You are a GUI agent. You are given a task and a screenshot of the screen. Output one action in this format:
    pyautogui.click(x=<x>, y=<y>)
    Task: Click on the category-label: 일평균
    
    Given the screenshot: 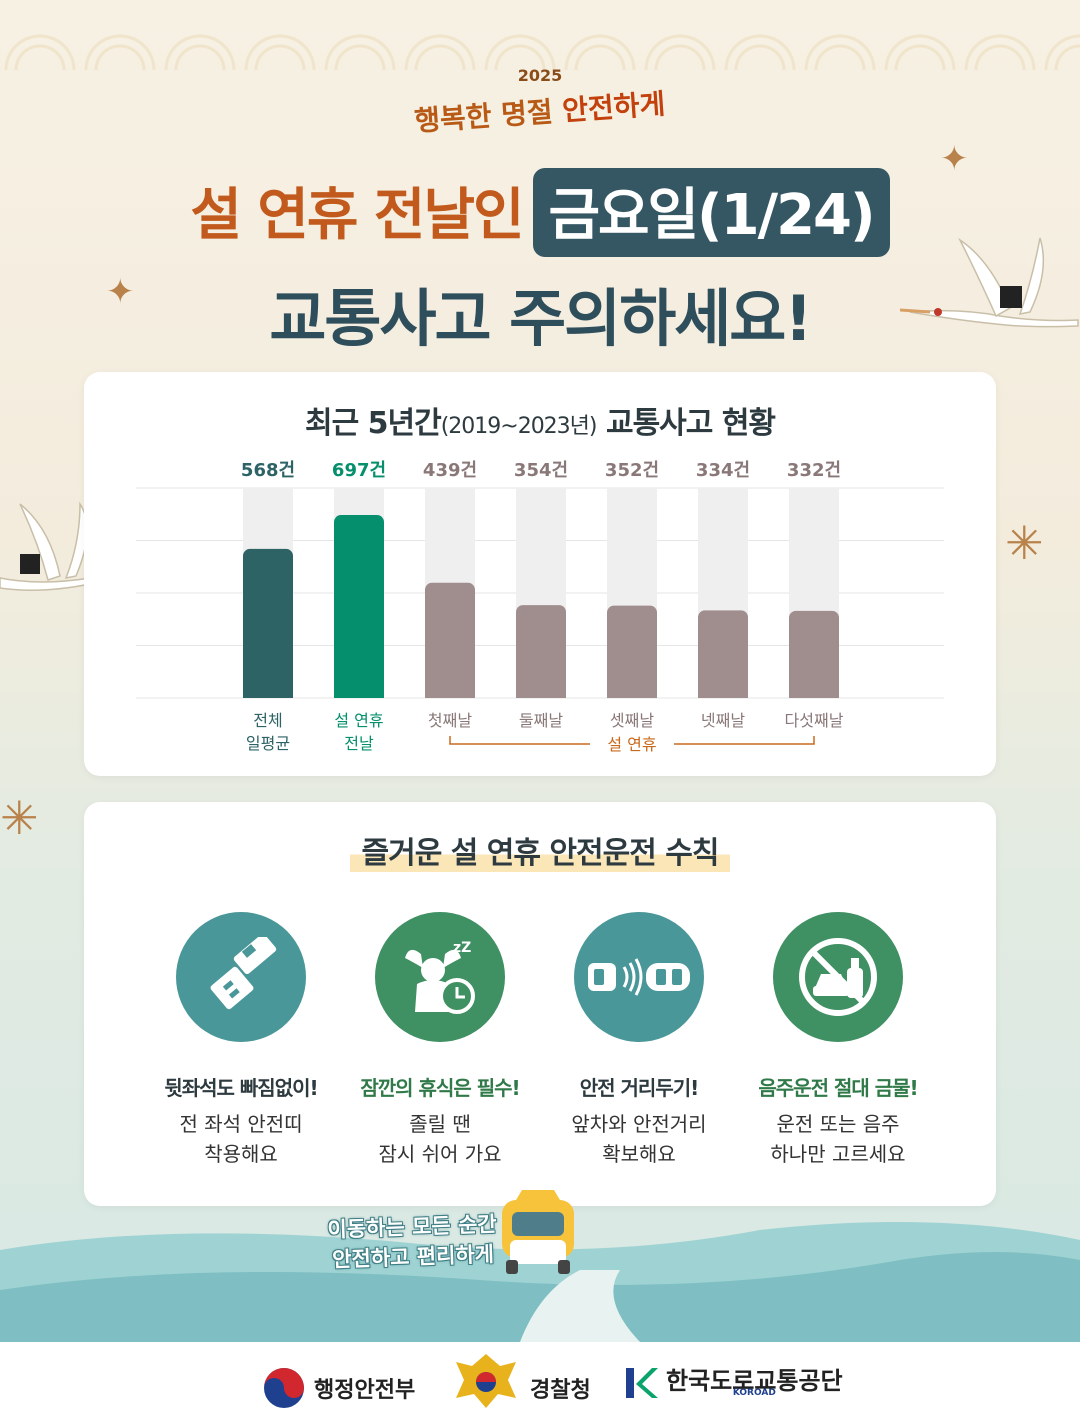 What is the action you would take?
    pyautogui.click(x=268, y=743)
    